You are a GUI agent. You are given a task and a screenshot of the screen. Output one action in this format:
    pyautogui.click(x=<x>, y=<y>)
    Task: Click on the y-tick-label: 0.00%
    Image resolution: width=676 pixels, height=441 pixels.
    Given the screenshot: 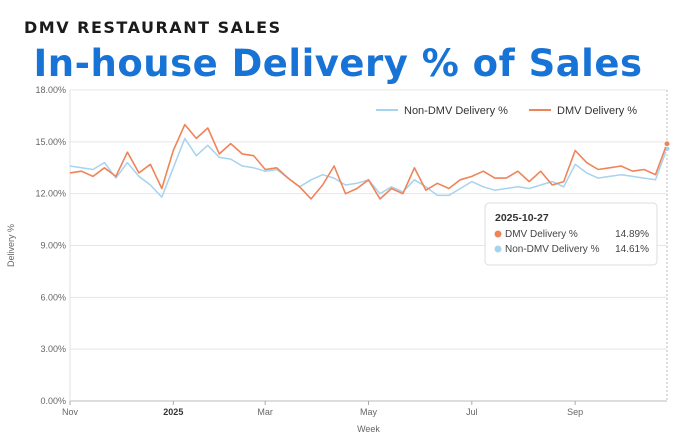 What is the action you would take?
    pyautogui.click(x=53, y=401)
    